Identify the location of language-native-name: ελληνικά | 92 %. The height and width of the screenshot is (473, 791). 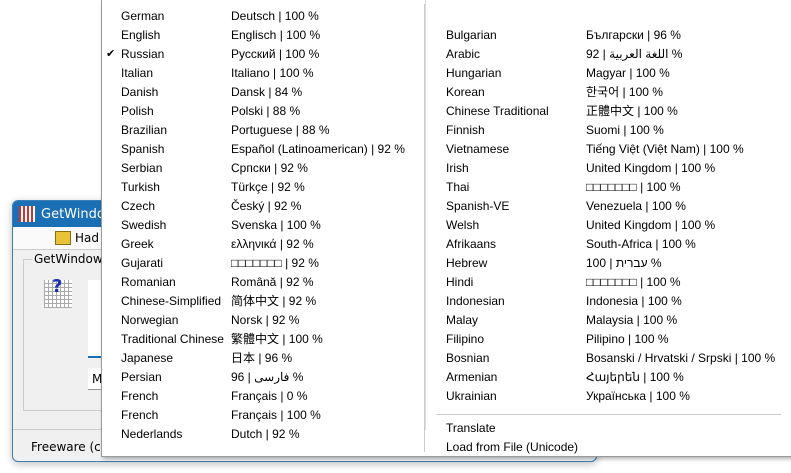
(272, 244).